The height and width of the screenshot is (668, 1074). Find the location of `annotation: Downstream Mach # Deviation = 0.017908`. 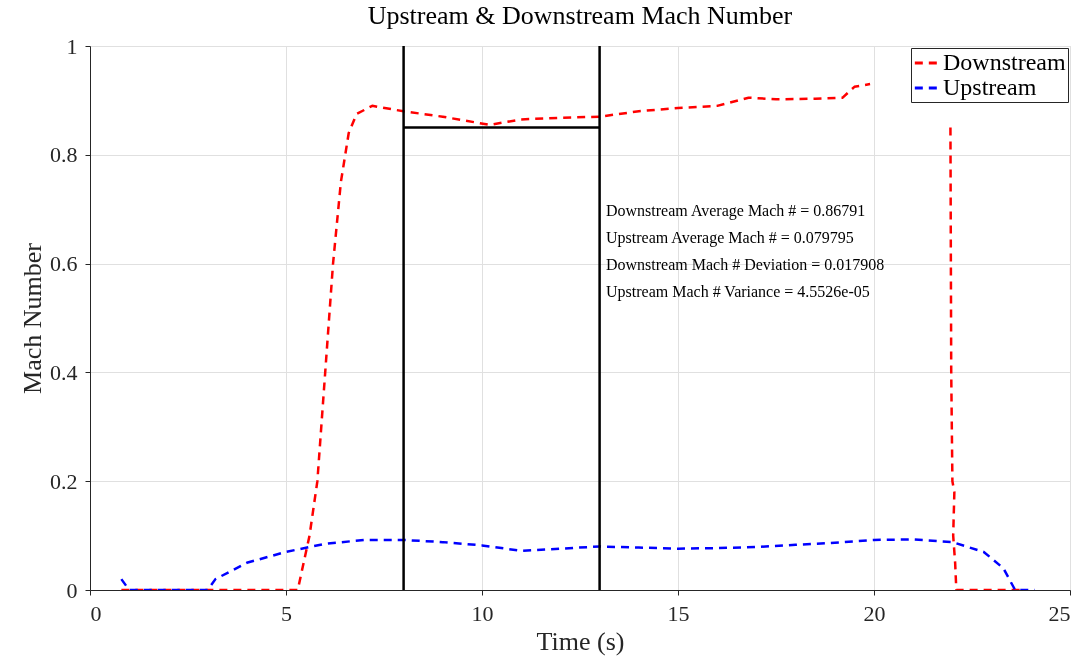

annotation: Downstream Mach # Deviation = 0.017908 is located at coordinates (745, 264).